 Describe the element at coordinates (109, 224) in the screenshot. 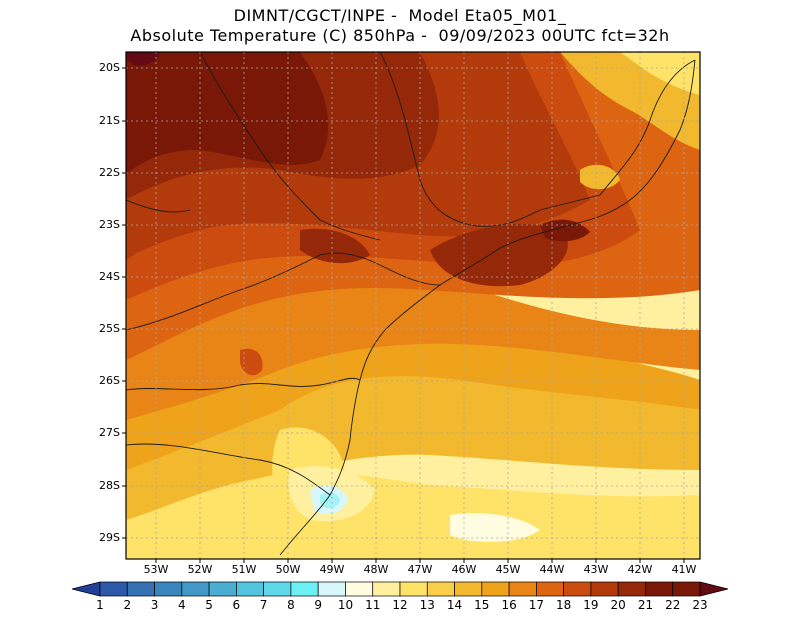

I see `lat-label: 23S` at that location.